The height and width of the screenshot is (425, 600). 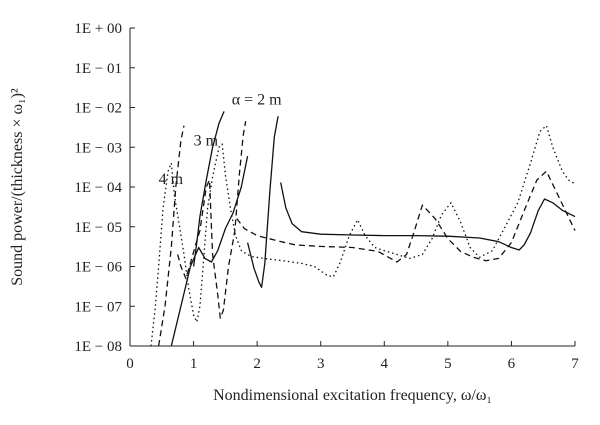 What do you see at coordinates (448, 364) in the screenshot?
I see `x-tick-label: 5` at bounding box center [448, 364].